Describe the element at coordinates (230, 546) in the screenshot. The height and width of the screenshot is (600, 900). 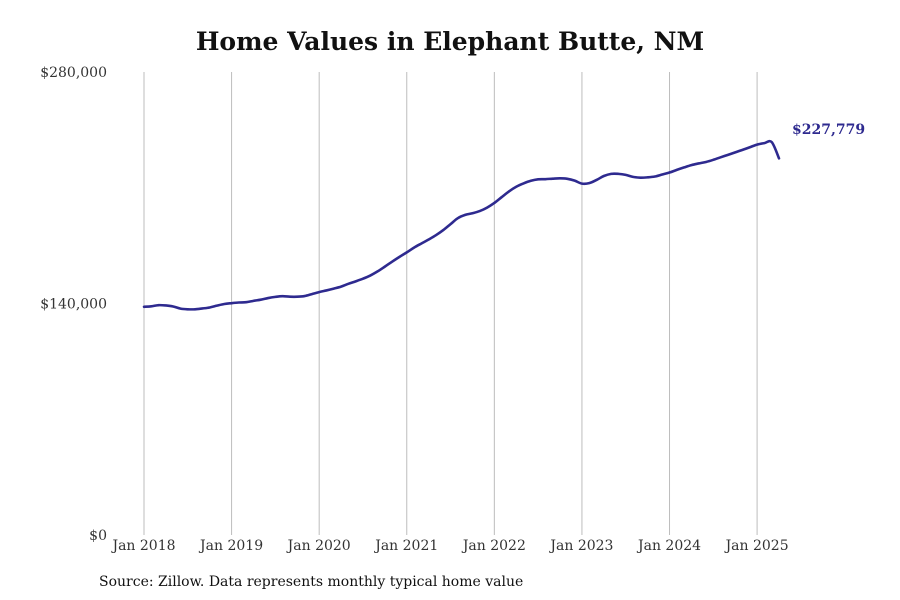
I see `x-tick-label: Jan 2019` at that location.